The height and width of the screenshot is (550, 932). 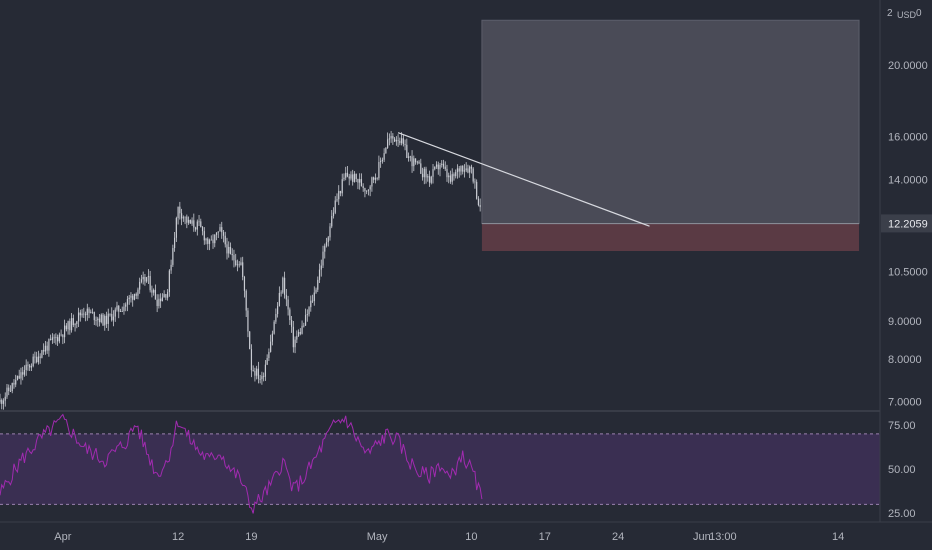 I want to click on trendline, so click(x=523, y=179).